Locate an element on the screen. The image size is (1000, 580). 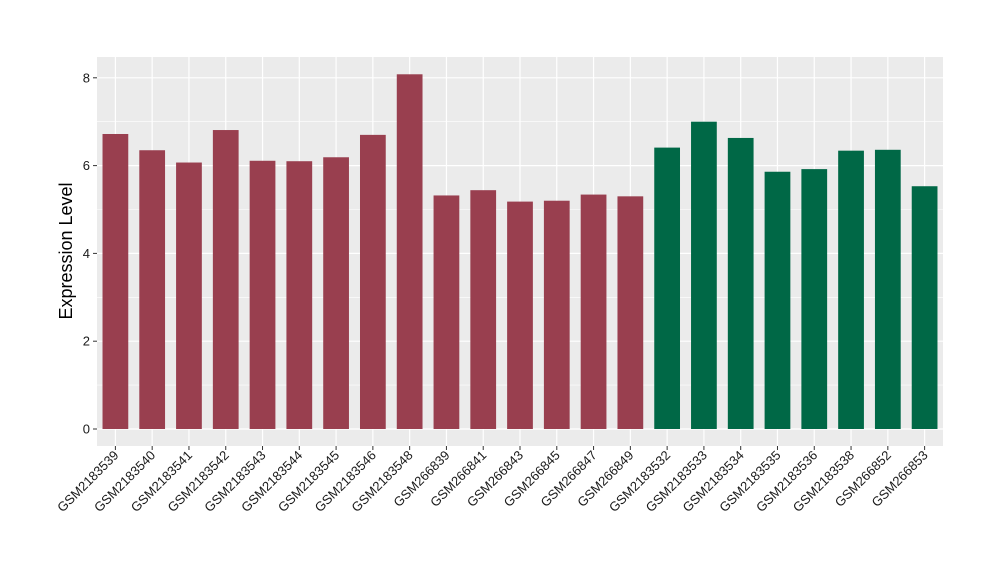
y-axis-title: Expression Level is located at coordinates (66, 250).